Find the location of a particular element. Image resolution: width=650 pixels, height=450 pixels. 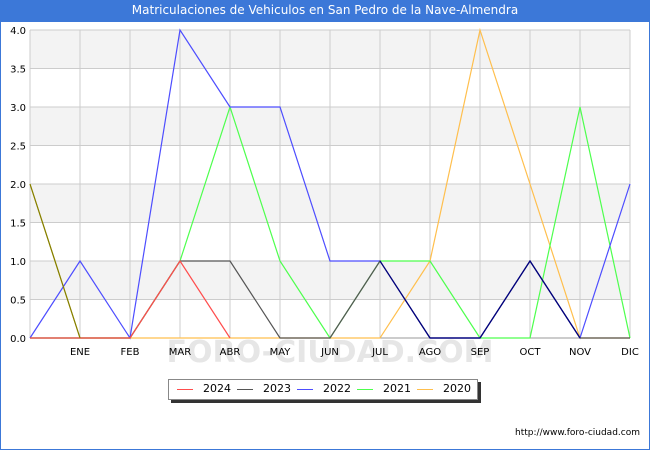

y-tick-label: 0.5 is located at coordinates (18, 301).